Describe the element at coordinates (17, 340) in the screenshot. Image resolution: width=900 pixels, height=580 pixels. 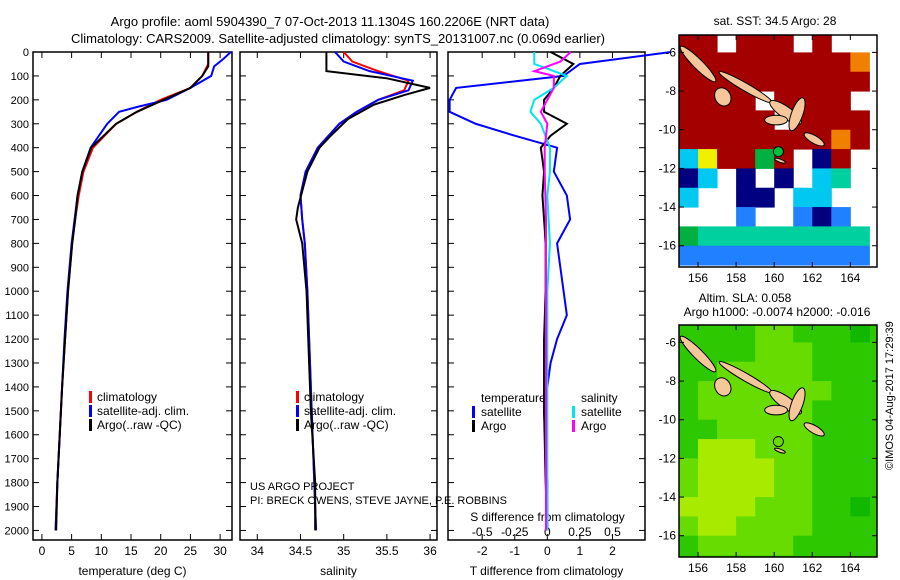
I see `y-tick-label: 1200` at that location.